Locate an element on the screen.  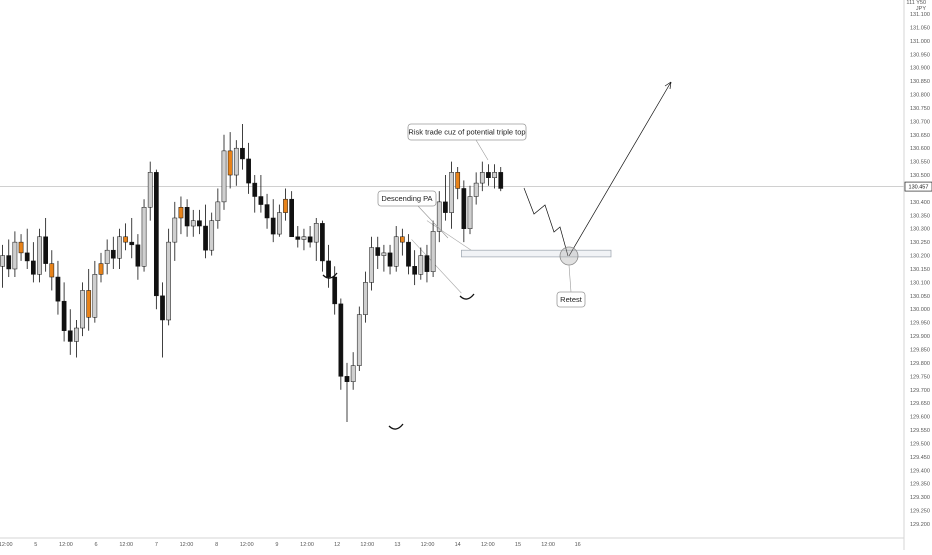
x-tick-label: 5 is located at coordinates (35, 545).